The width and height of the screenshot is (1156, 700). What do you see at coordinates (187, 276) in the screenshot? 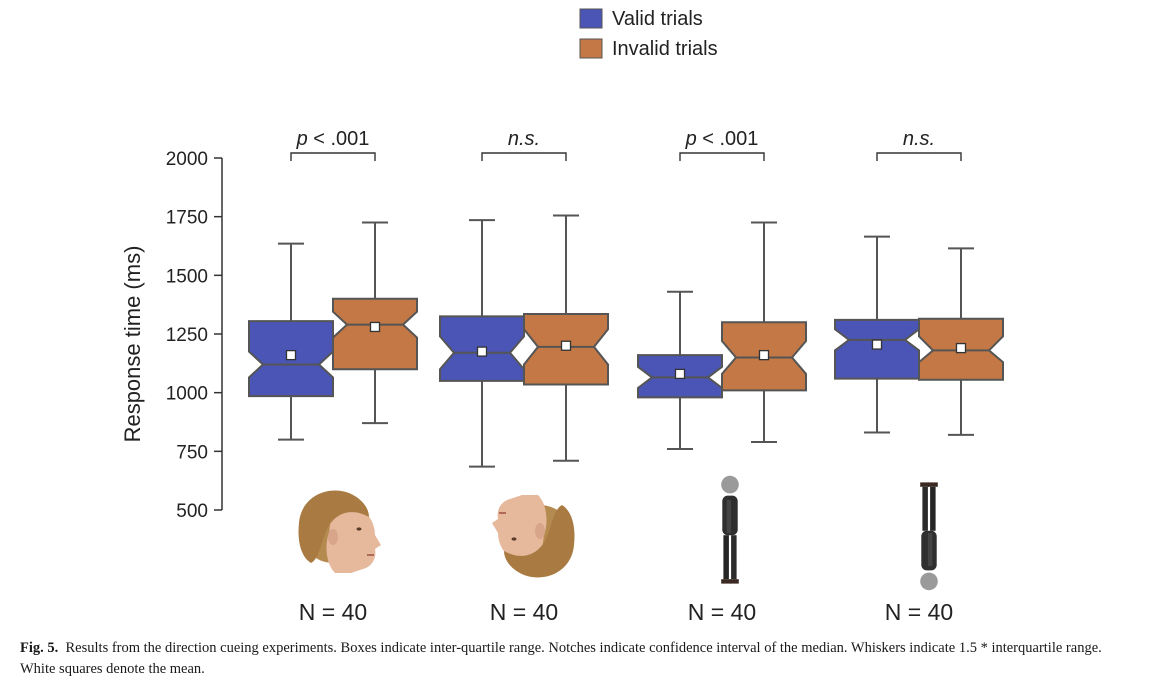
I see `y-tick-label: 1500` at bounding box center [187, 276].